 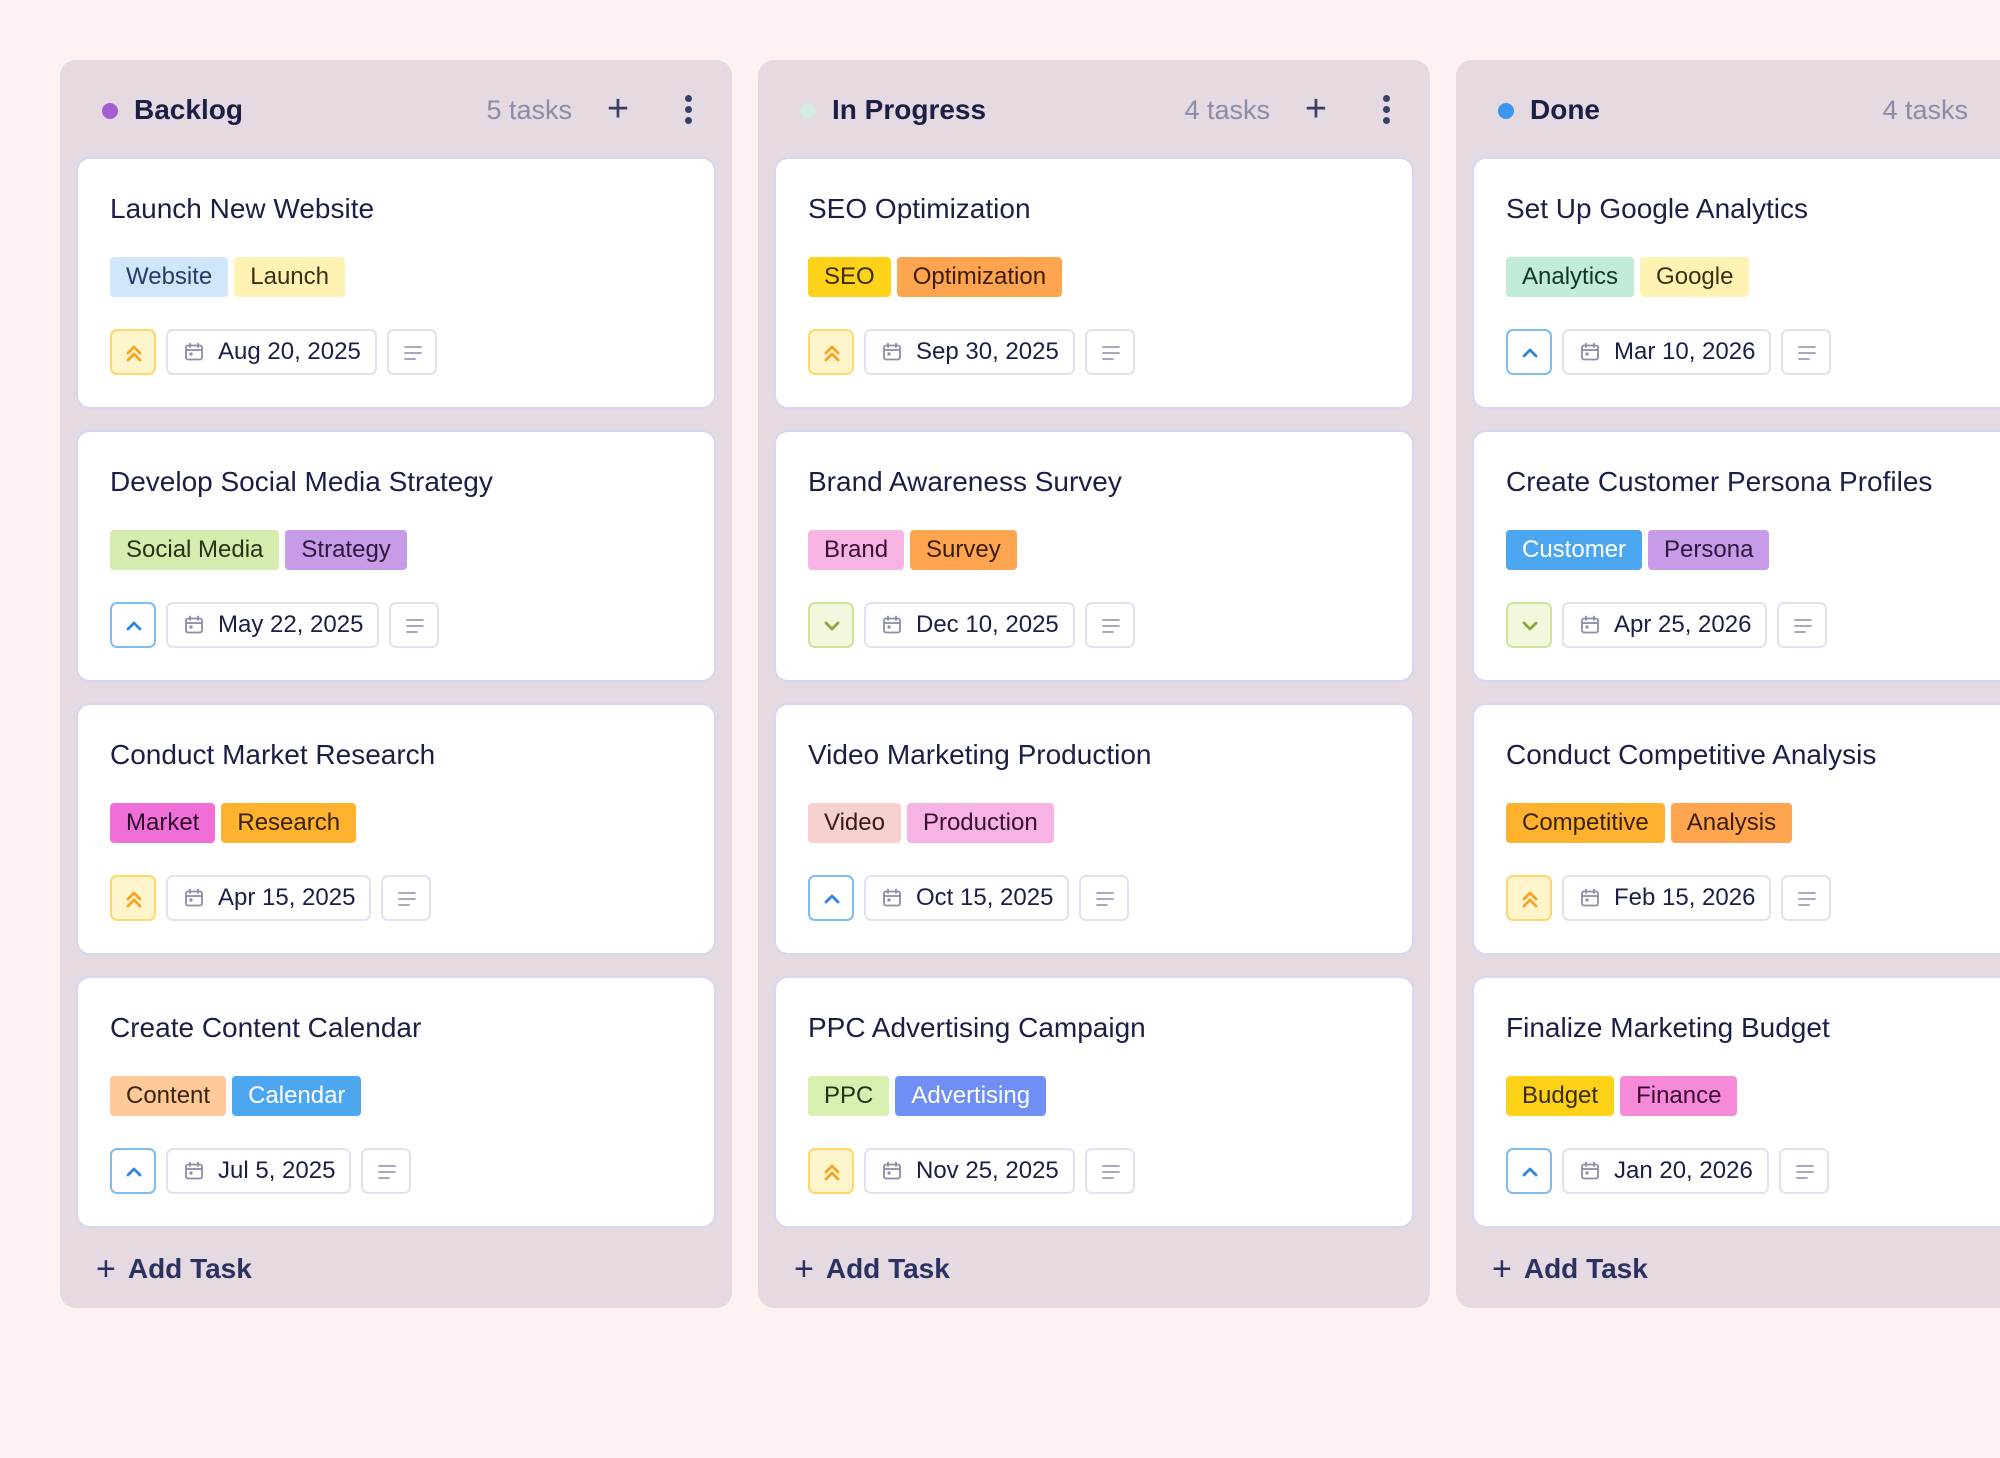 I want to click on tag-list: Analytics Google, so click(x=1630, y=277).